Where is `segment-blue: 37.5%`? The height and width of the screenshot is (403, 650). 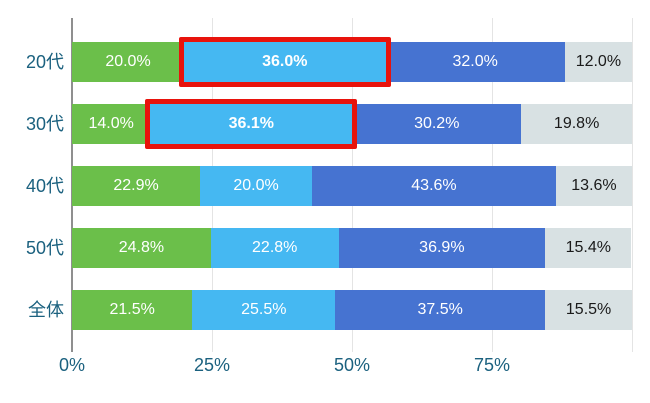
segment-blue: 37.5% is located at coordinates (440, 310).